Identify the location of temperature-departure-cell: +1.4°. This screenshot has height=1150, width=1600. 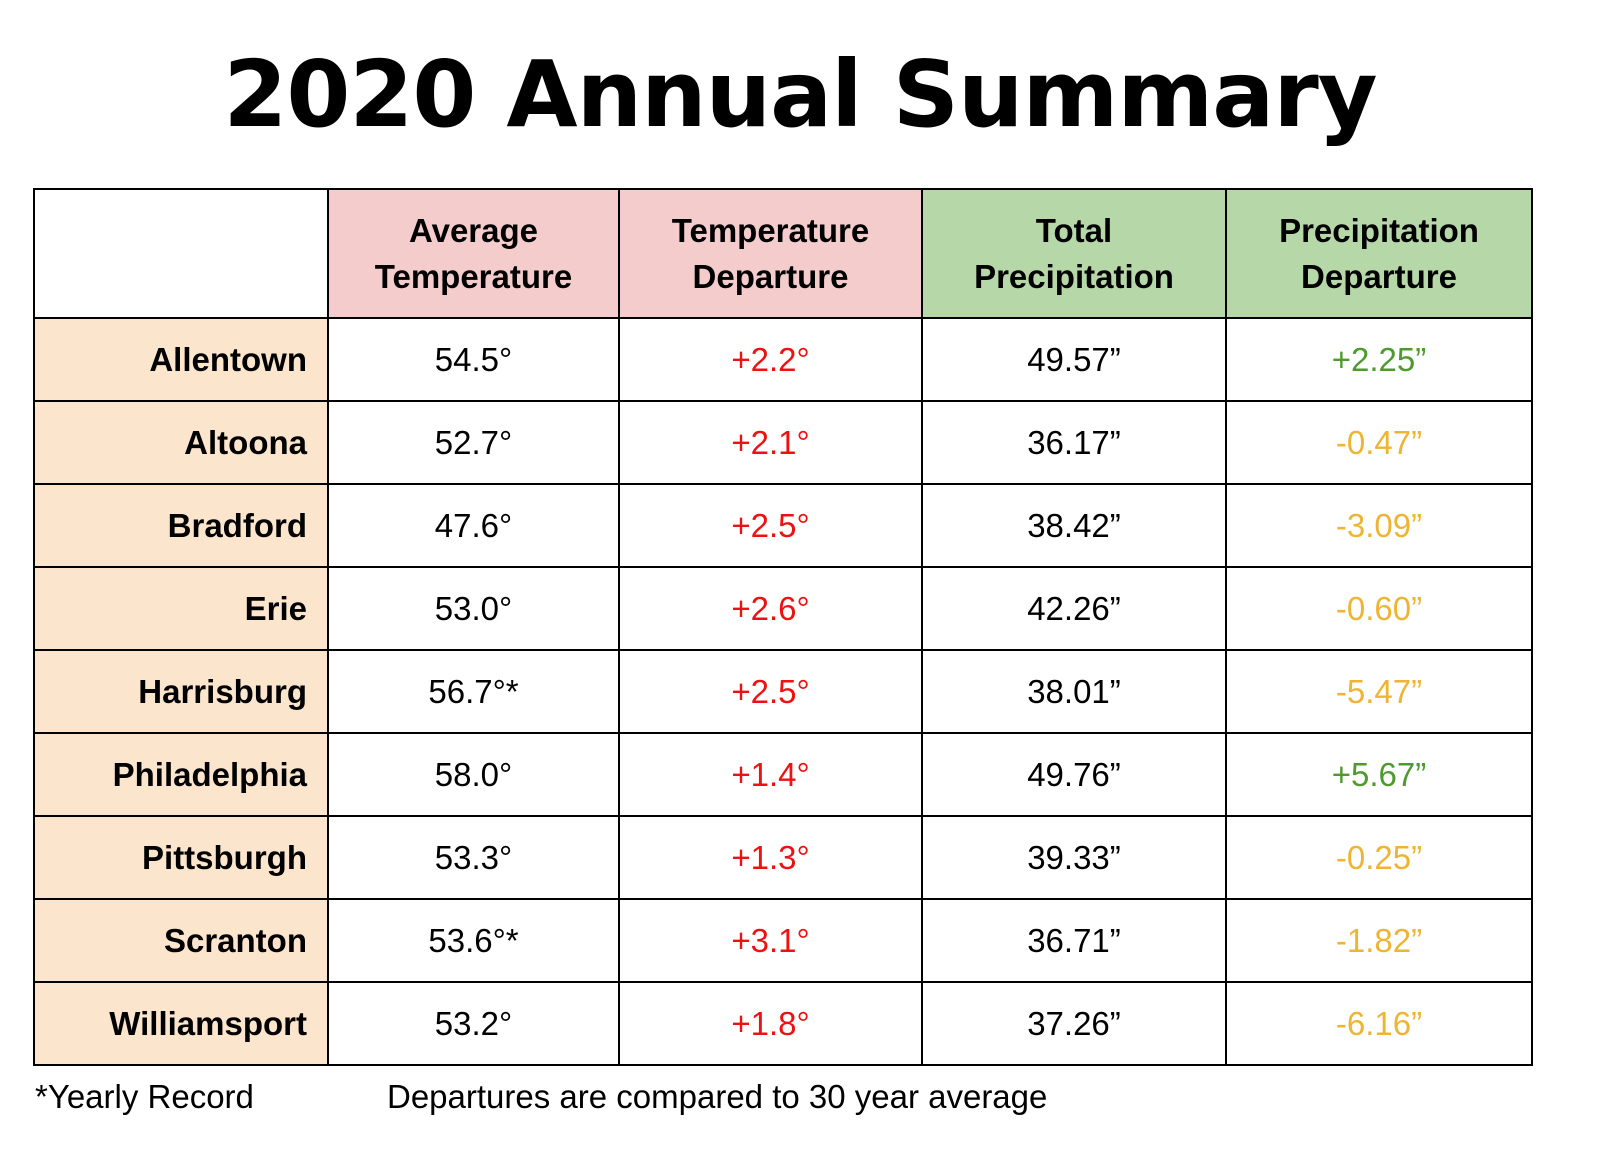
(770, 774).